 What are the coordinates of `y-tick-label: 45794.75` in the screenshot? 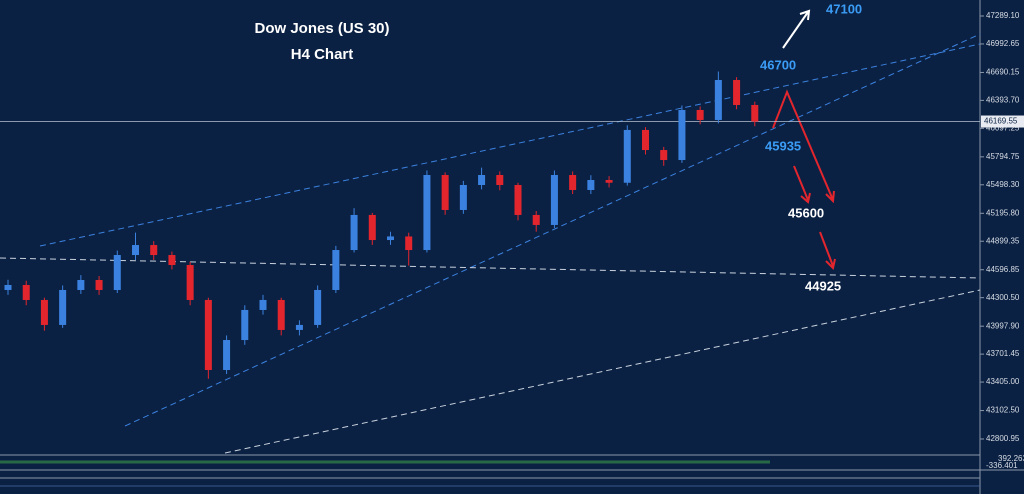 It's located at (1003, 156).